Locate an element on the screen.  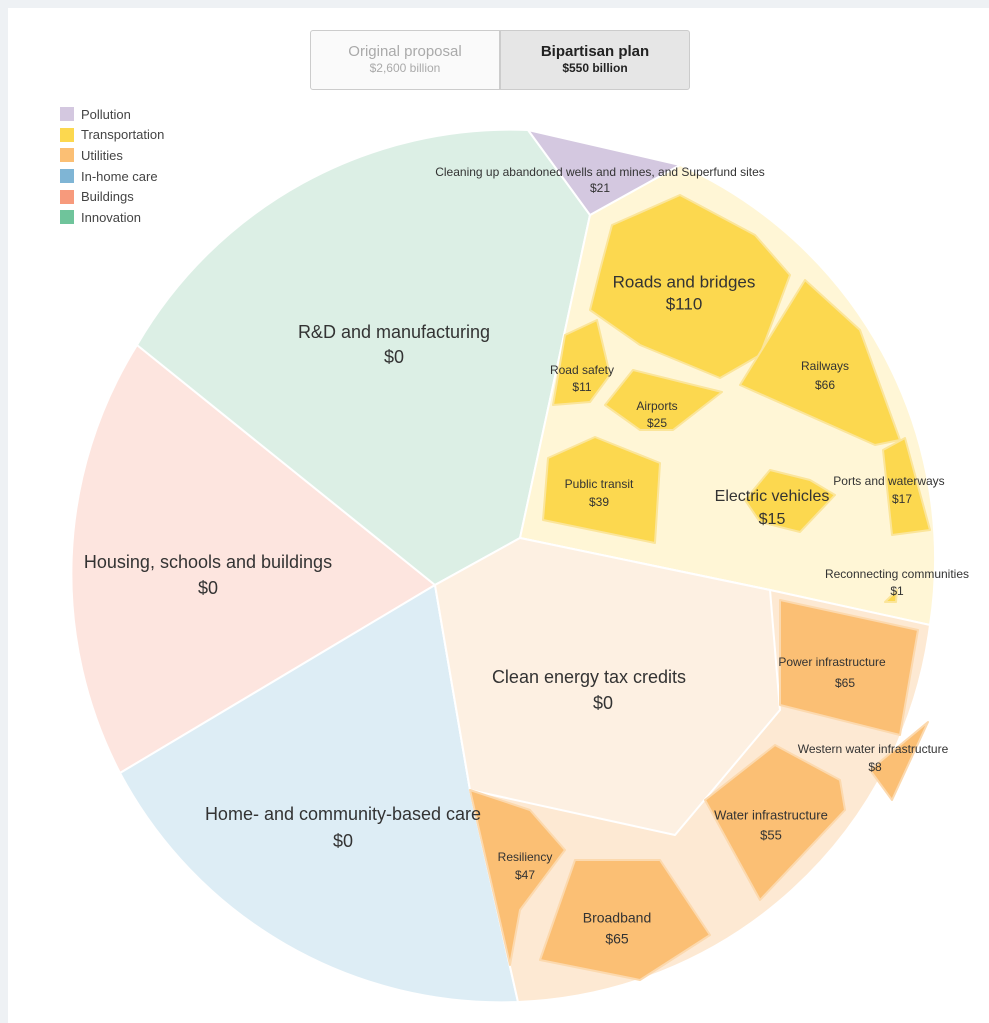
legend-item: Utilities is located at coordinates (112, 155).